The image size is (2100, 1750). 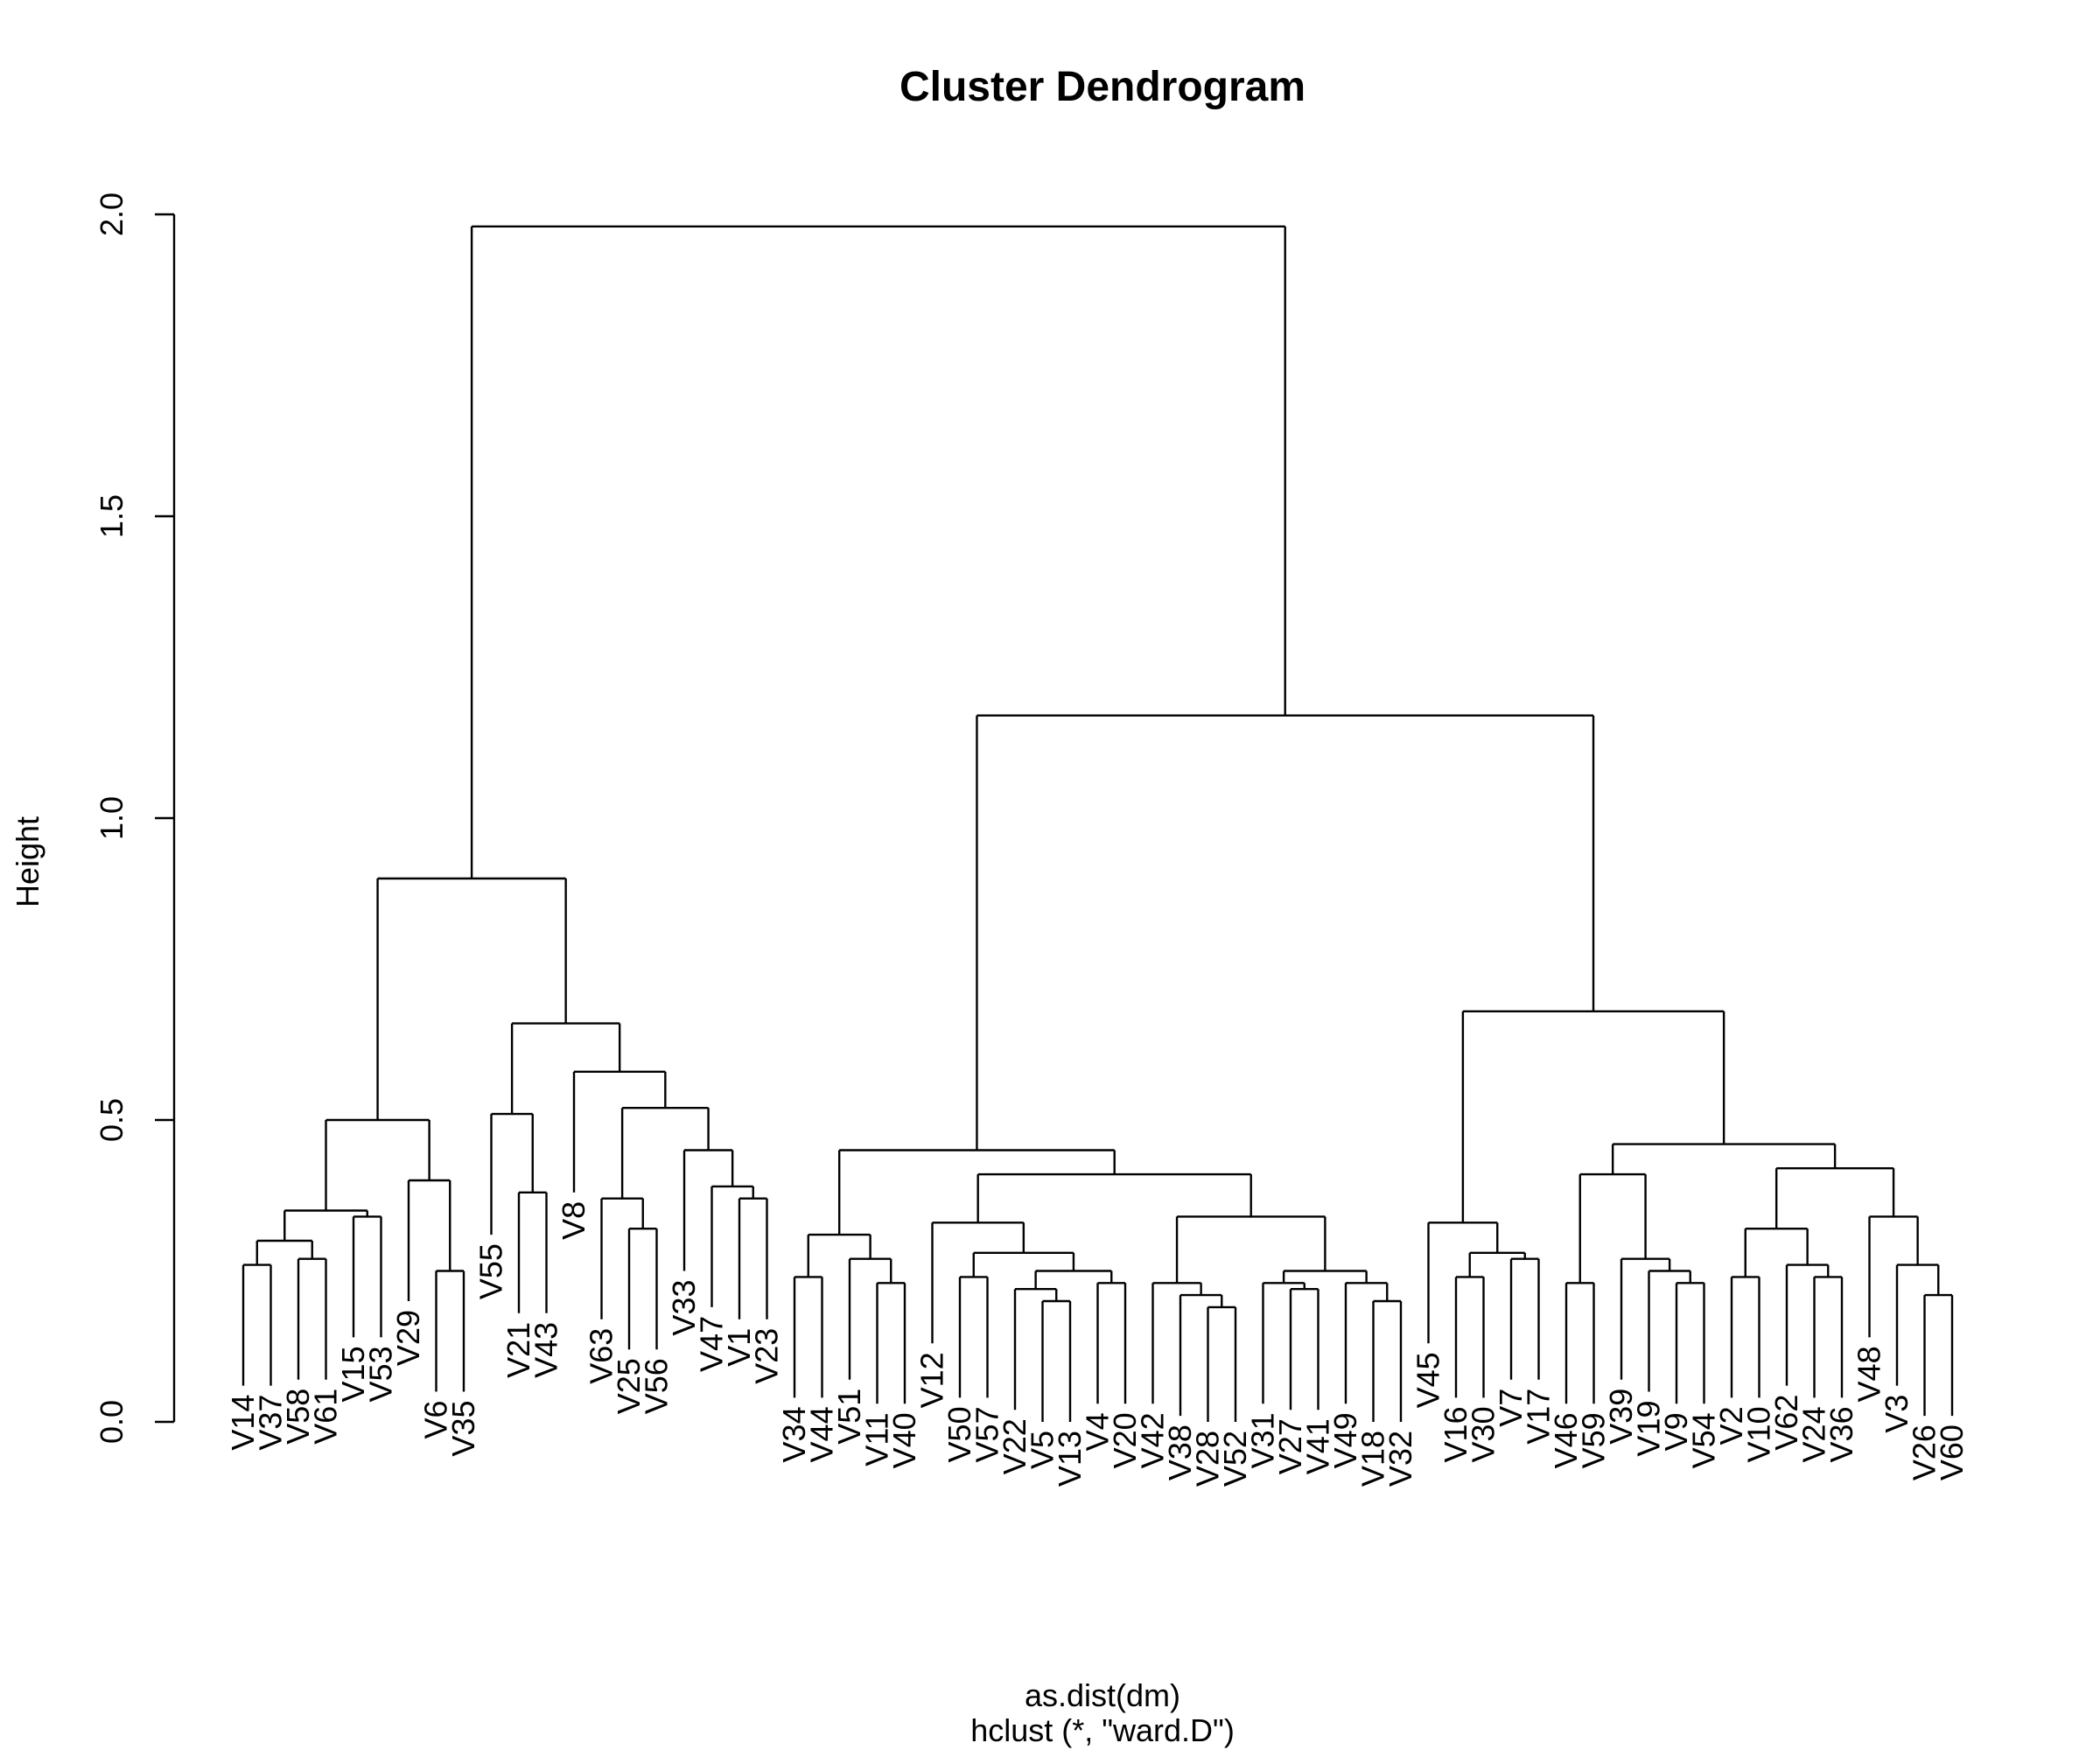 What do you see at coordinates (353, 1374) in the screenshot?
I see `leaf-label: V15` at bounding box center [353, 1374].